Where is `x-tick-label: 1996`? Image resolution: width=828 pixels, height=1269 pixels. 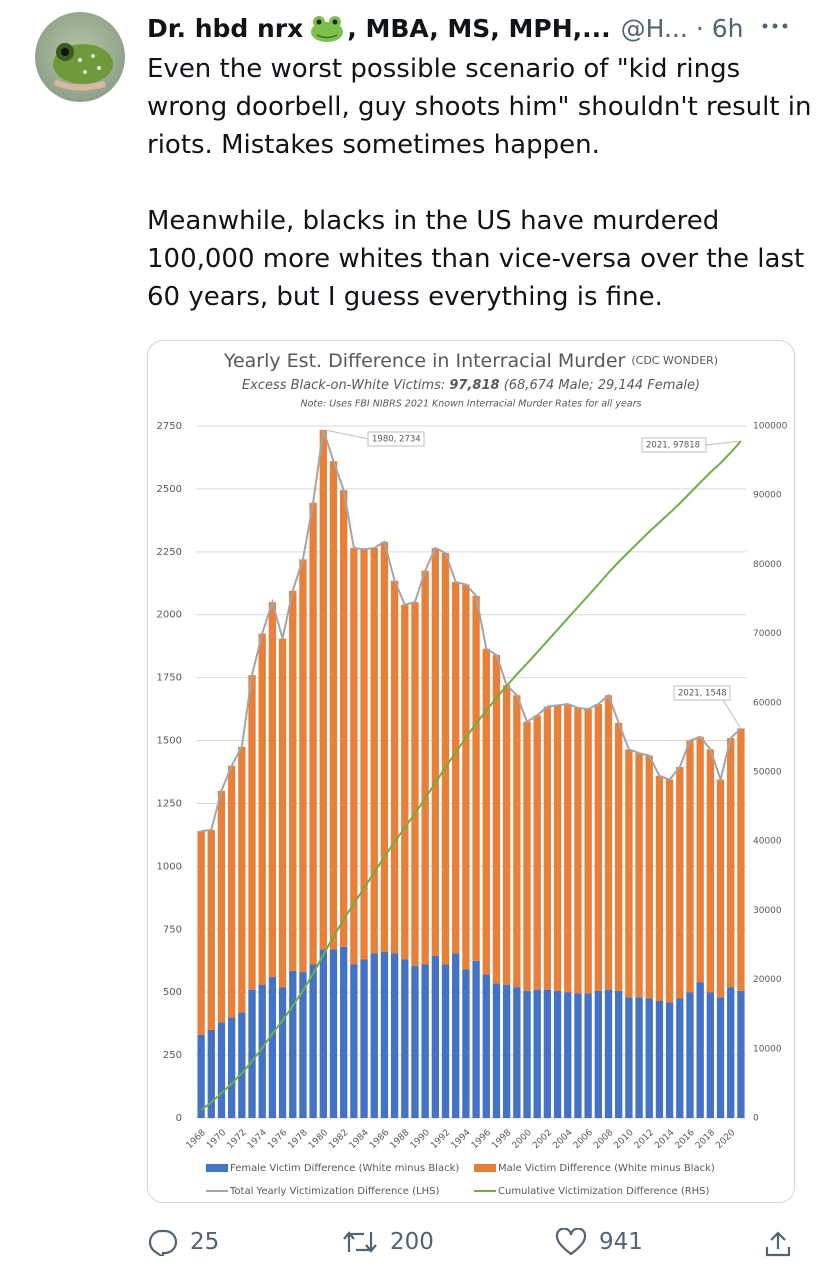 x-tick-label: 1996 is located at coordinates (481, 1139).